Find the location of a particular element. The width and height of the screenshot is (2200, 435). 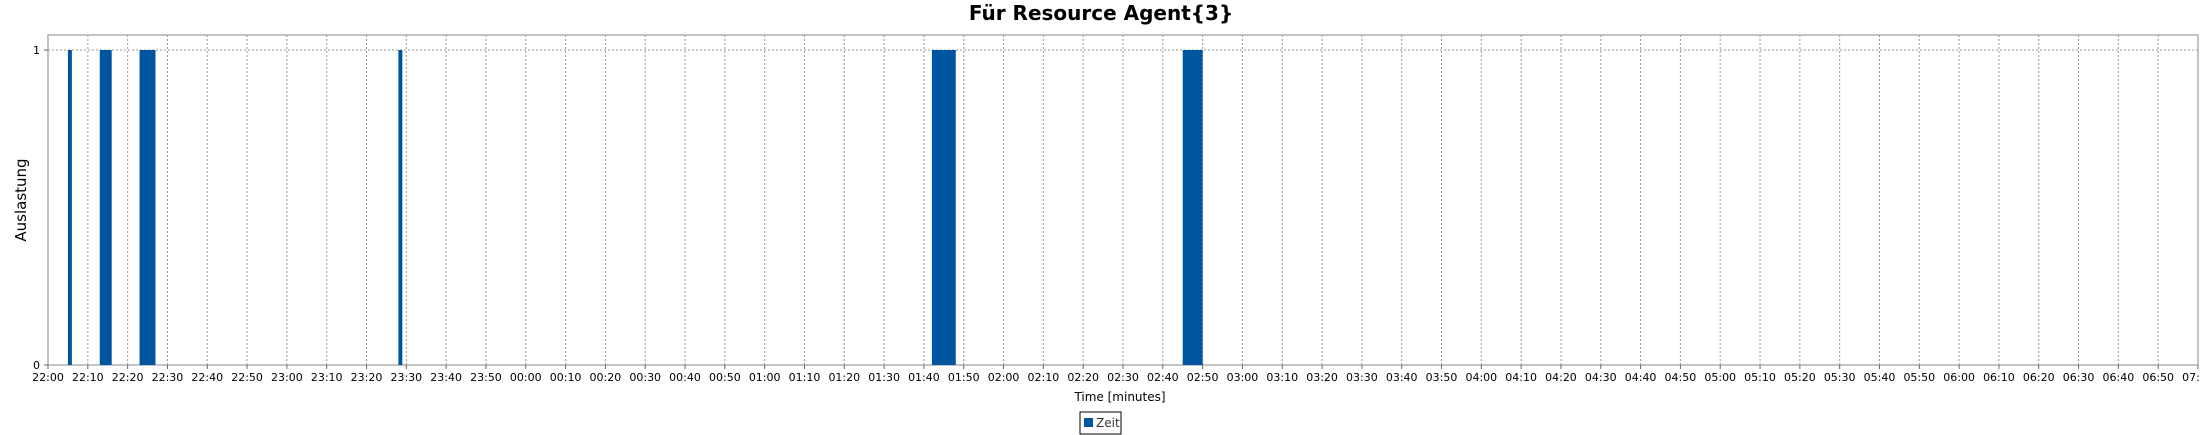

x-tick-label: 03:30 is located at coordinates (1362, 377).